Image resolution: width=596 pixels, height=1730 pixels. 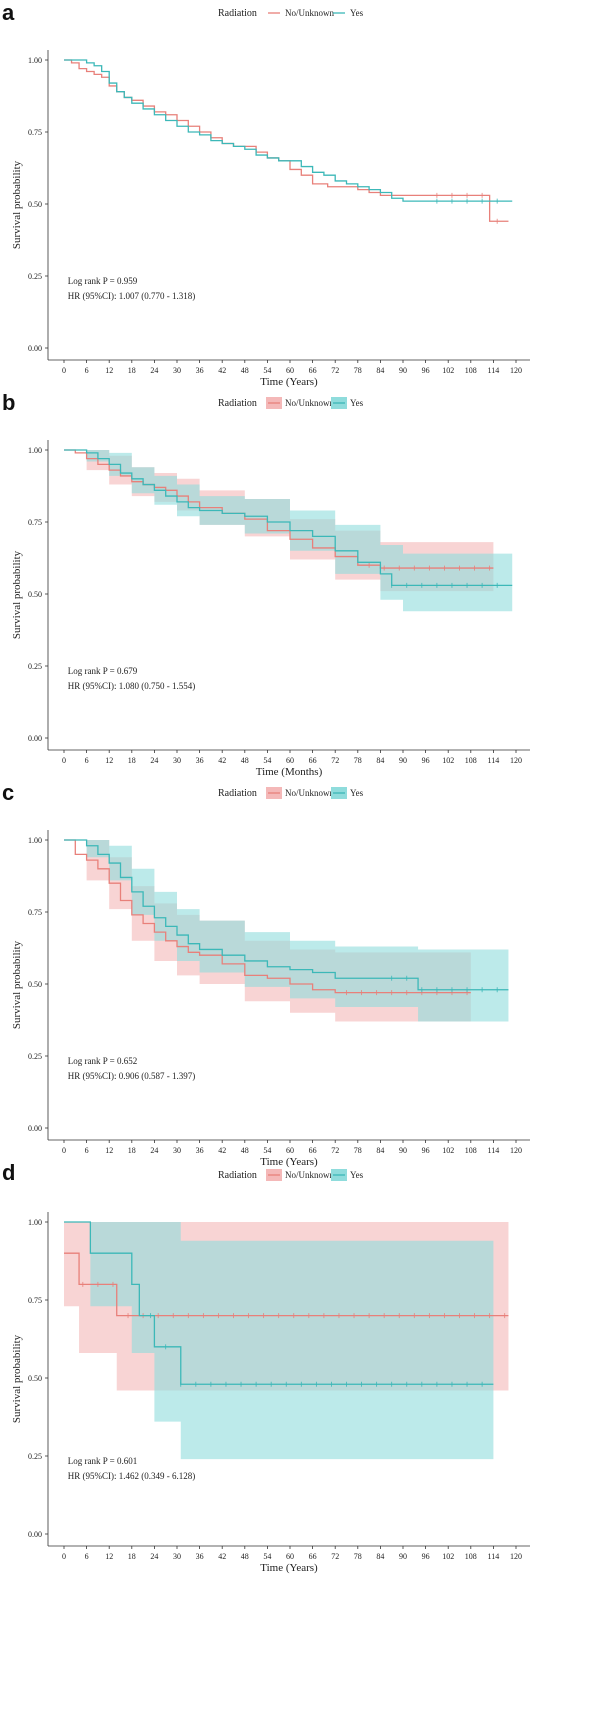 What do you see at coordinates (131, 1076) in the screenshot?
I see `annotation: HR (95%CI): 0.906 (0.587 - 1.397)` at bounding box center [131, 1076].